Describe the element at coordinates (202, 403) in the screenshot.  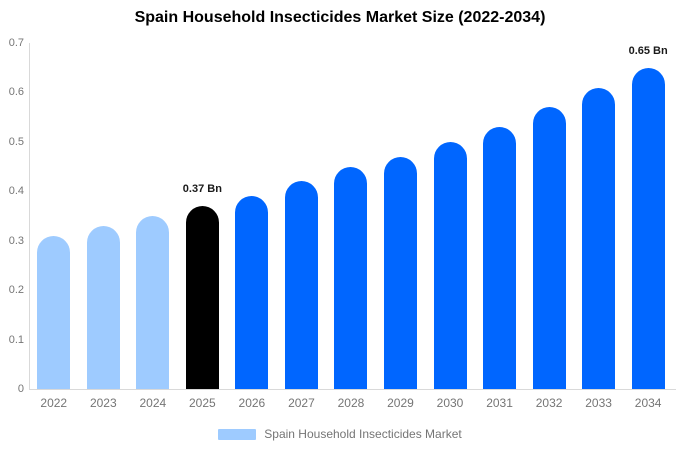
I see `x-tick-label-2025: 2025` at that location.